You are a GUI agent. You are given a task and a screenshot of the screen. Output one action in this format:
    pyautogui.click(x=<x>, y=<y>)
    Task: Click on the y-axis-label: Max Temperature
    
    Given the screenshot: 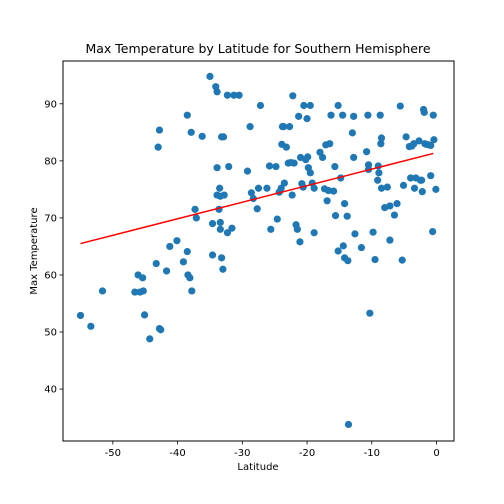 What is the action you would take?
    pyautogui.click(x=34, y=250)
    